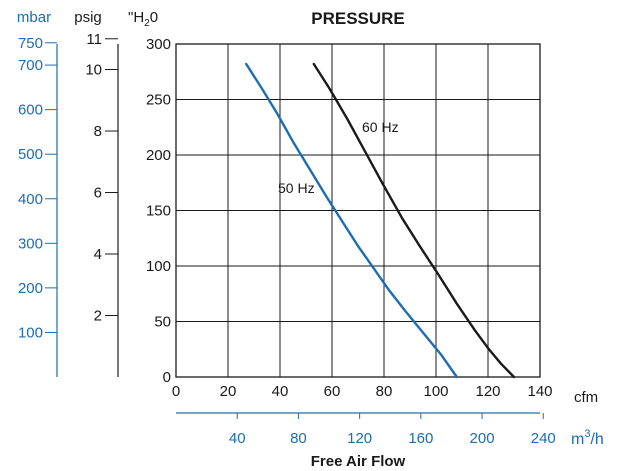 Image resolution: width=619 pixels, height=471 pixels. What do you see at coordinates (298, 438) in the screenshot?
I see `m3h-tick-label-80: 80` at bounding box center [298, 438].